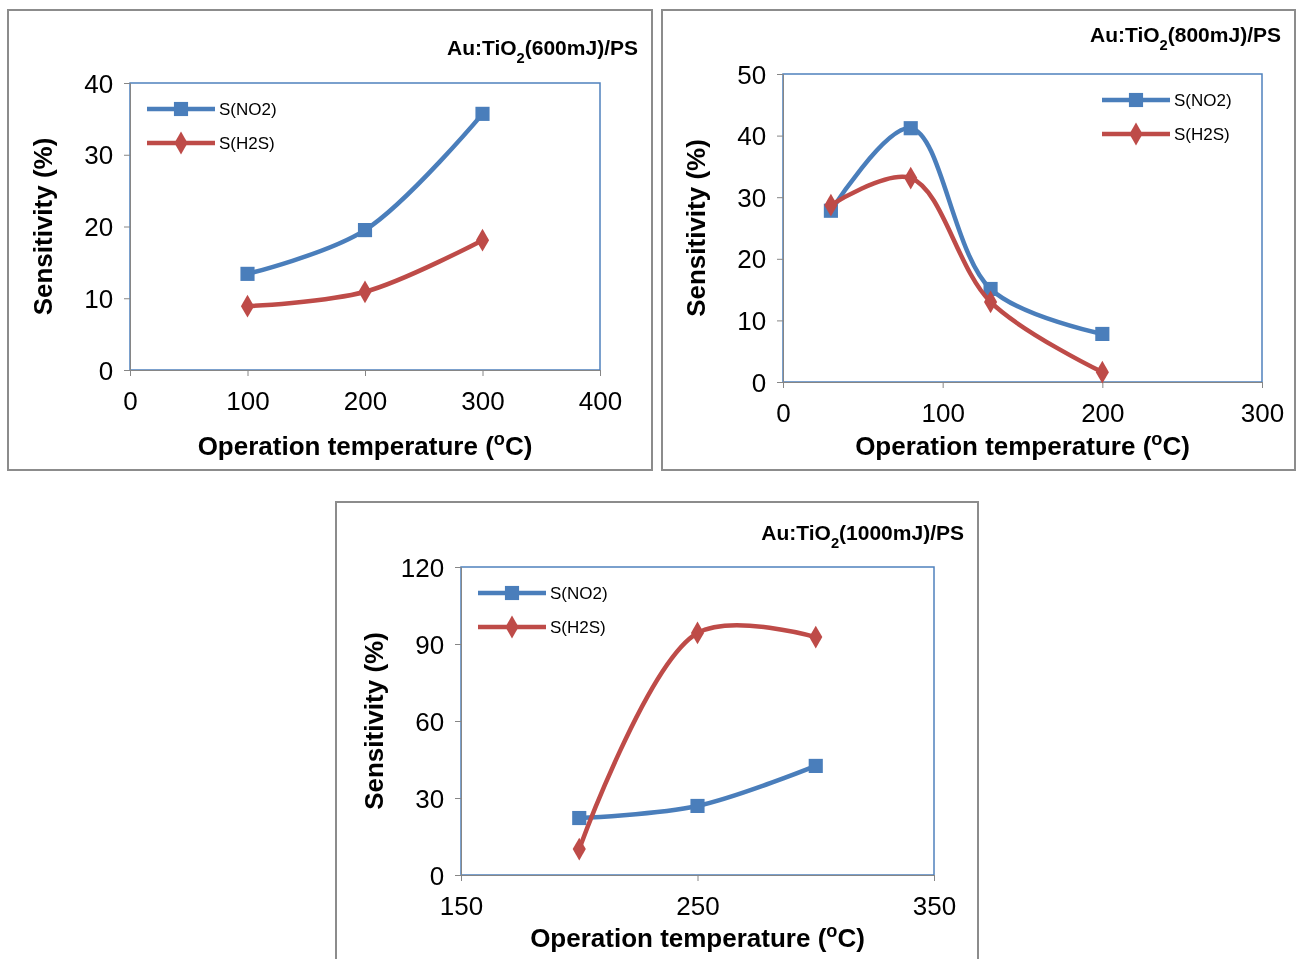 Image resolution: width=1297 pixels, height=959 pixels. What do you see at coordinates (430, 644) in the screenshot?
I see `y-tick-label: 90` at bounding box center [430, 644].